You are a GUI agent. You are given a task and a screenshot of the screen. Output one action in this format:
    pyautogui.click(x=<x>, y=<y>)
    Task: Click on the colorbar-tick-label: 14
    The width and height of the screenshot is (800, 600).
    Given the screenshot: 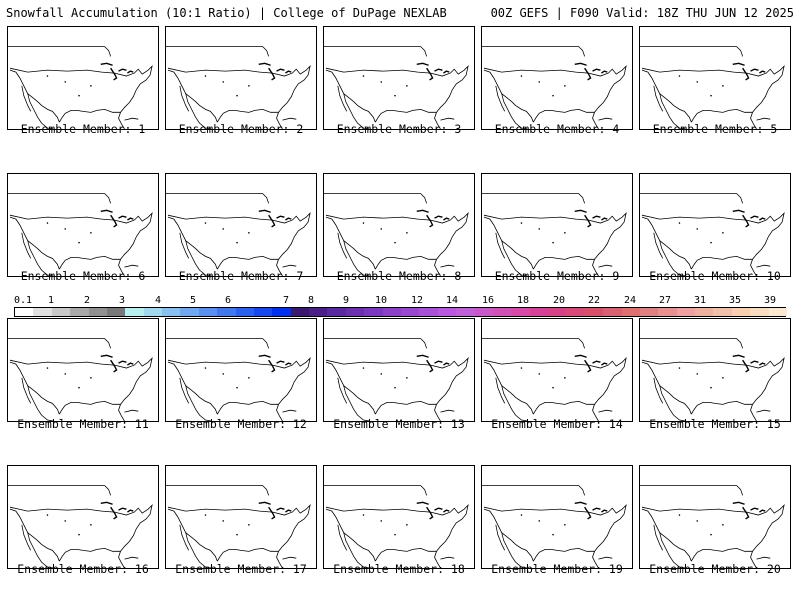 What is the action you would take?
    pyautogui.click(x=452, y=300)
    